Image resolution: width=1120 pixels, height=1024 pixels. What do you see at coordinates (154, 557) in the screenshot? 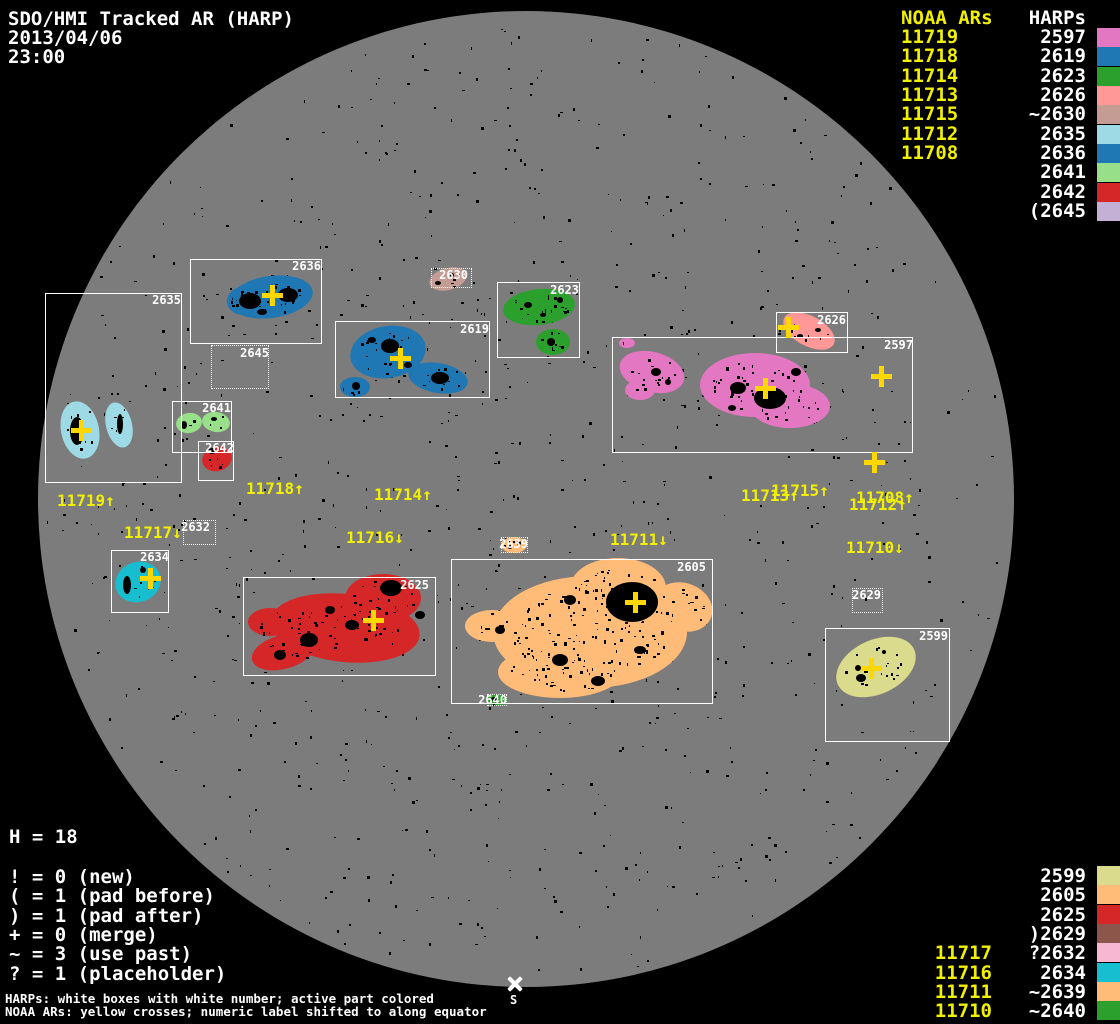
I see `harp-region-label-2634: 2634` at bounding box center [154, 557].